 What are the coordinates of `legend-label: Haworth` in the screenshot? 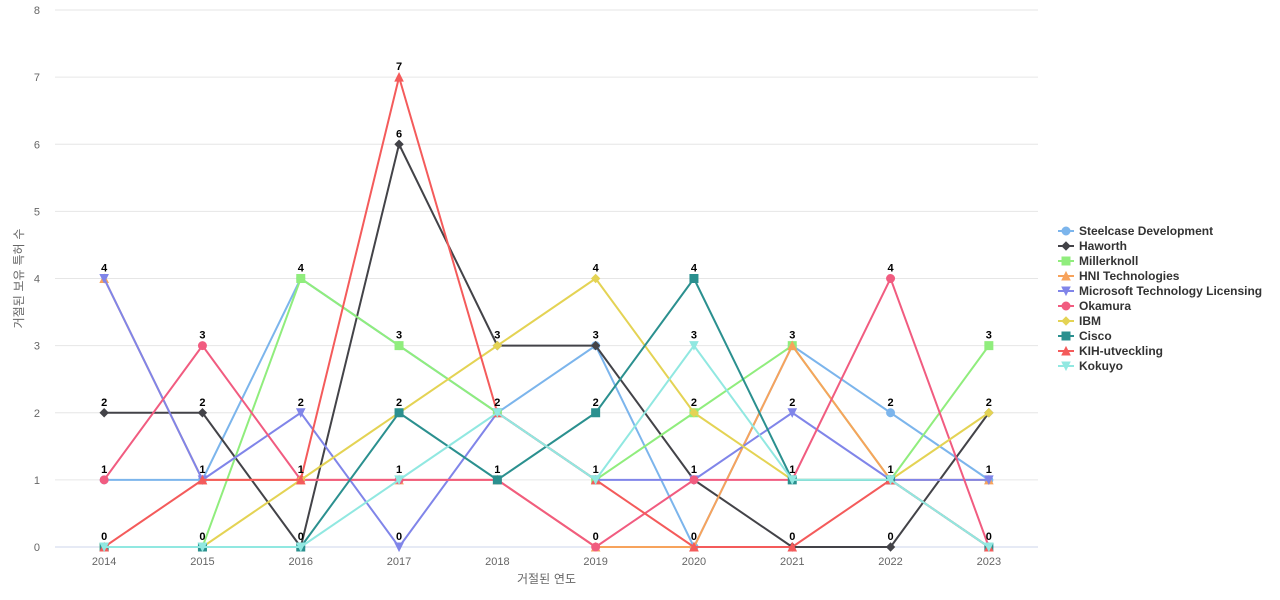 It's located at (1103, 246).